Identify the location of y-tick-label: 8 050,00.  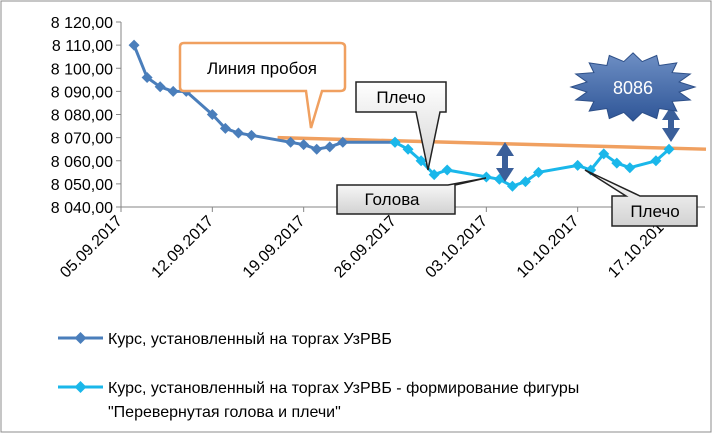
(82, 185).